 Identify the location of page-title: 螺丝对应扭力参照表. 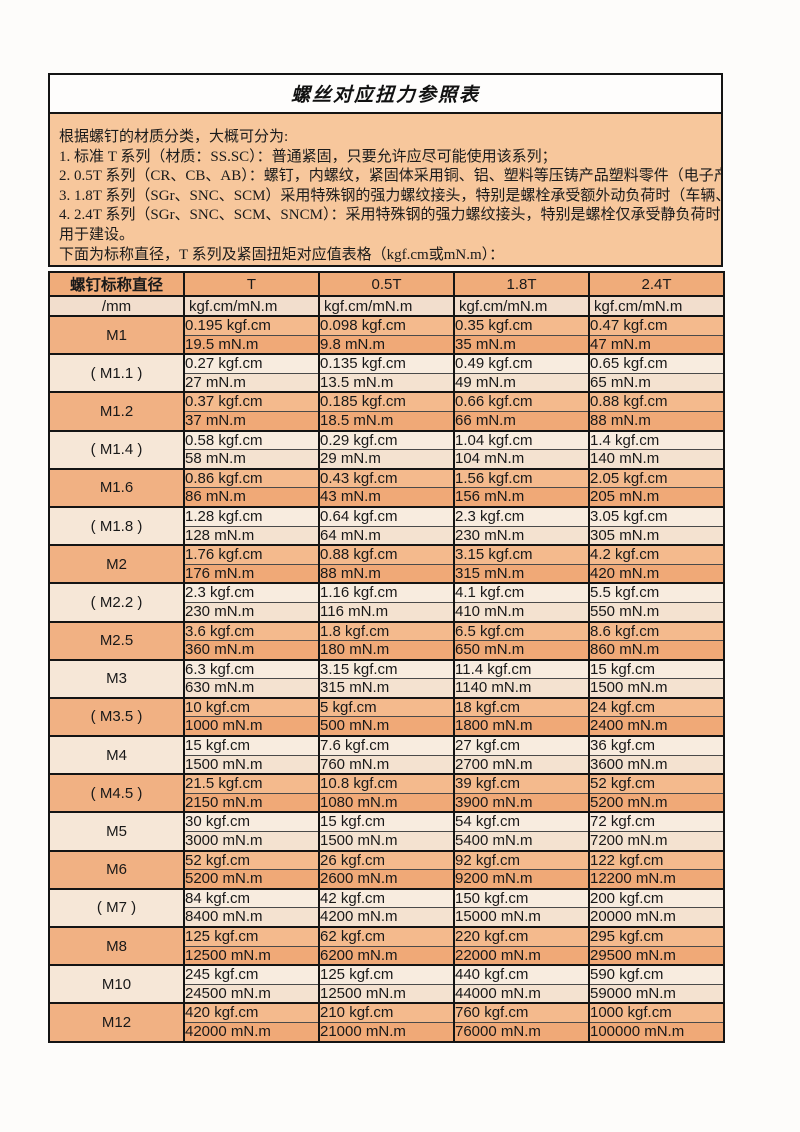
(385, 95).